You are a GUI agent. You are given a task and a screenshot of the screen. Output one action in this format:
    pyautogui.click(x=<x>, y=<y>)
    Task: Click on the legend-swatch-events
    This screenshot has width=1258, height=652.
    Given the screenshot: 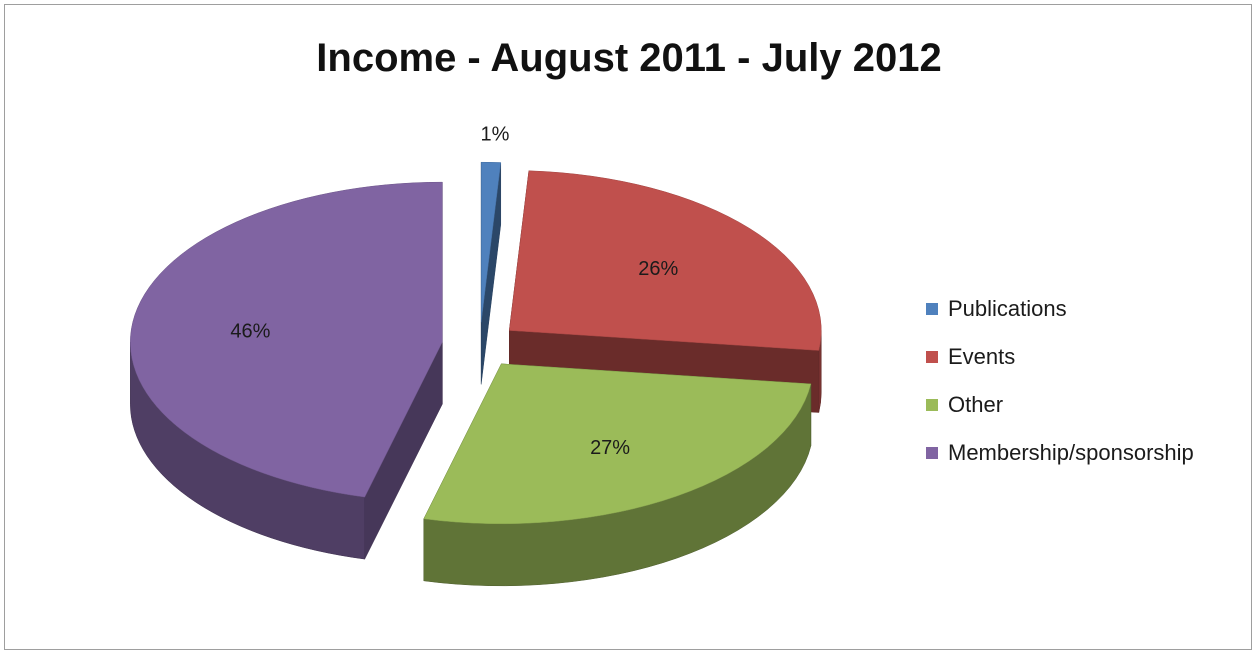 What is the action you would take?
    pyautogui.click(x=932, y=357)
    